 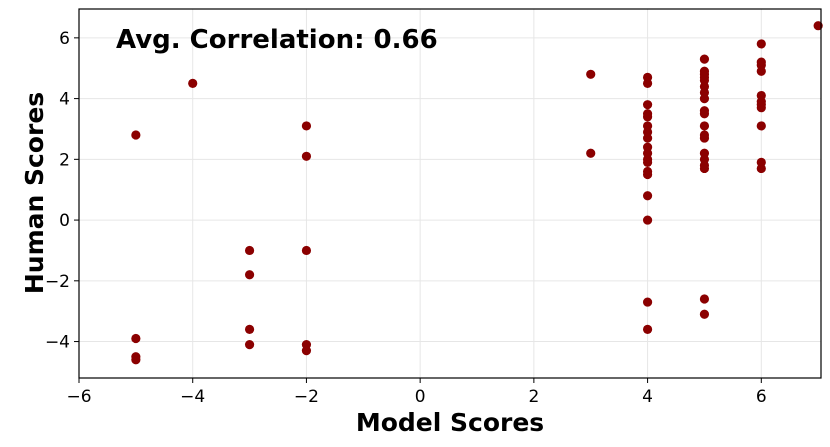 What do you see at coordinates (761, 397) in the screenshot?
I see `x-tick-label: 6` at bounding box center [761, 397].